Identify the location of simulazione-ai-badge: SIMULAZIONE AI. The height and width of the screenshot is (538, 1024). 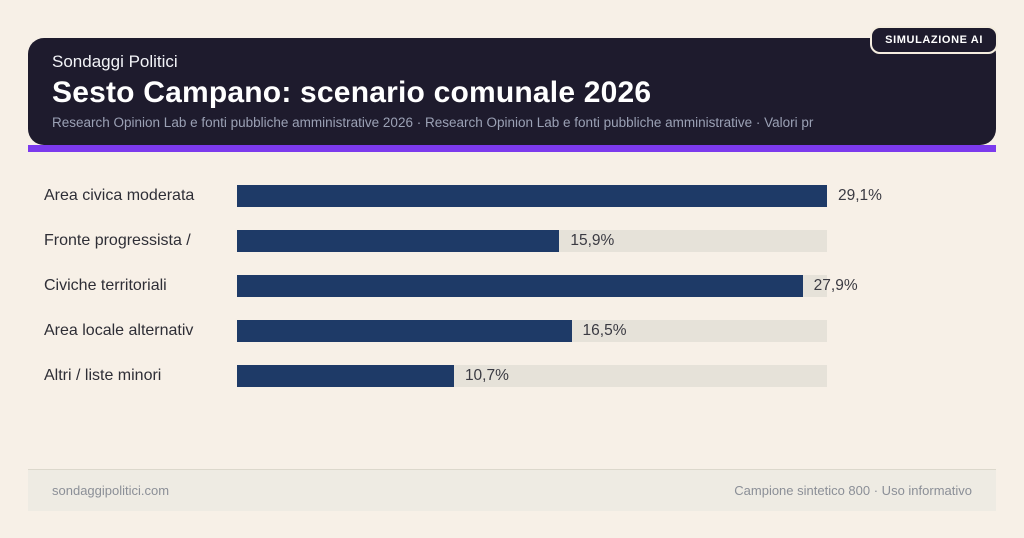
(934, 40).